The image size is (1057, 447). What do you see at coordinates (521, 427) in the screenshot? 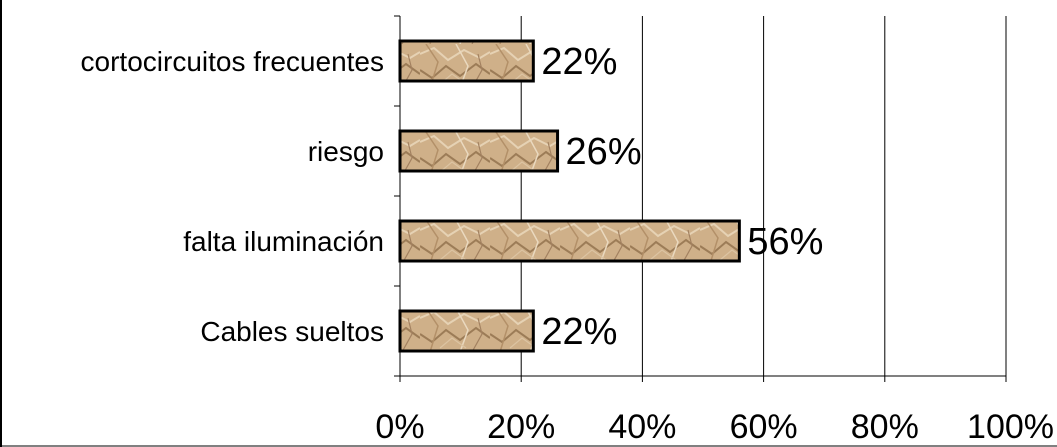
I see `x-tick-label: 20%` at bounding box center [521, 427].